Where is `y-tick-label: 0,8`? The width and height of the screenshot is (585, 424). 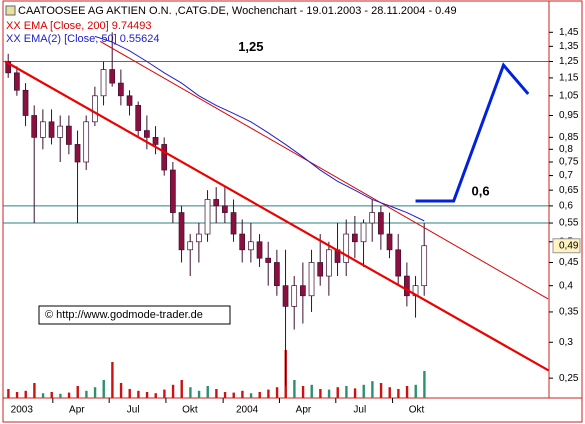
y-tick-label: 0,8 is located at coordinates (566, 149).